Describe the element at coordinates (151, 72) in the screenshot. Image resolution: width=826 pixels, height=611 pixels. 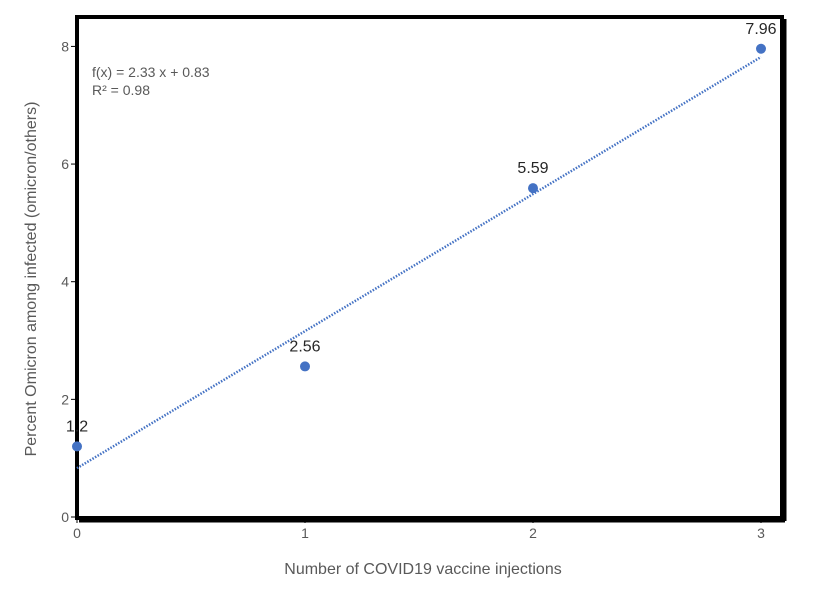
I see `trendline-equation: f(x) = 2.33 x + 0.83` at that location.